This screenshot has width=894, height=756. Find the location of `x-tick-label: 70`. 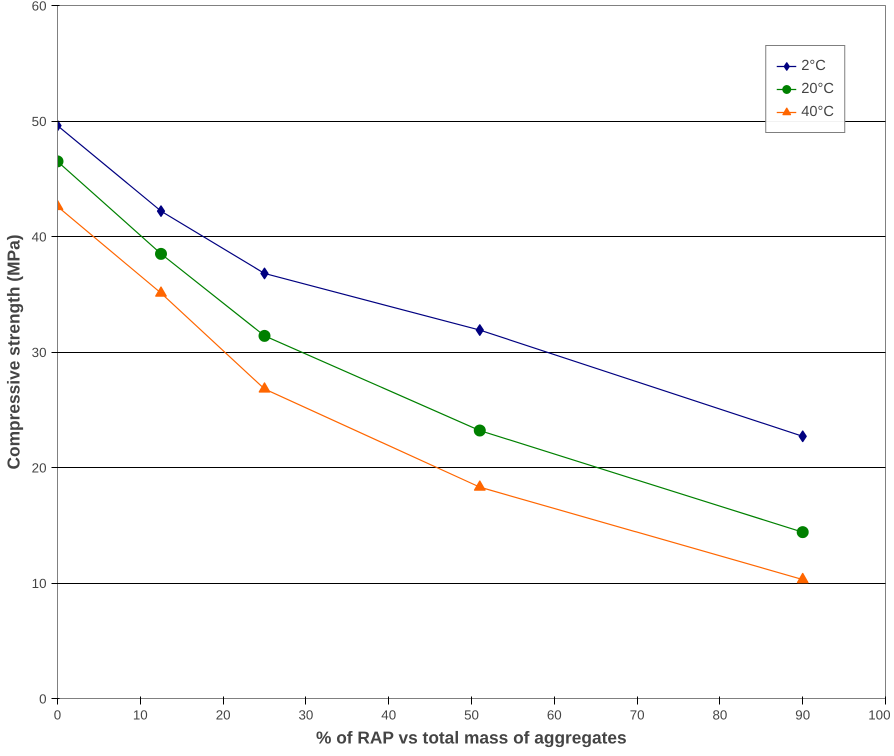

x-tick-label: 70 is located at coordinates (637, 715).